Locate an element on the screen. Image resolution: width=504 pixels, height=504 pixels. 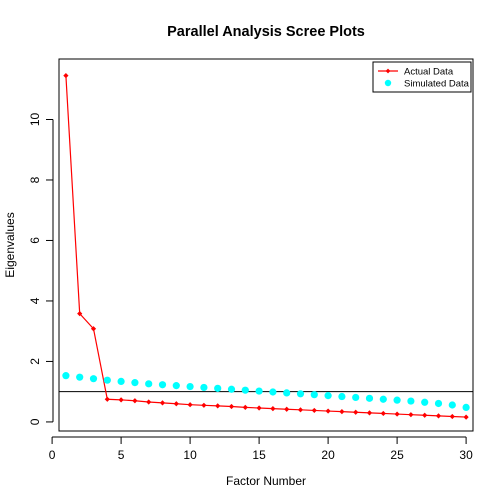
y-tick-label: 2 is located at coordinates (35, 361).